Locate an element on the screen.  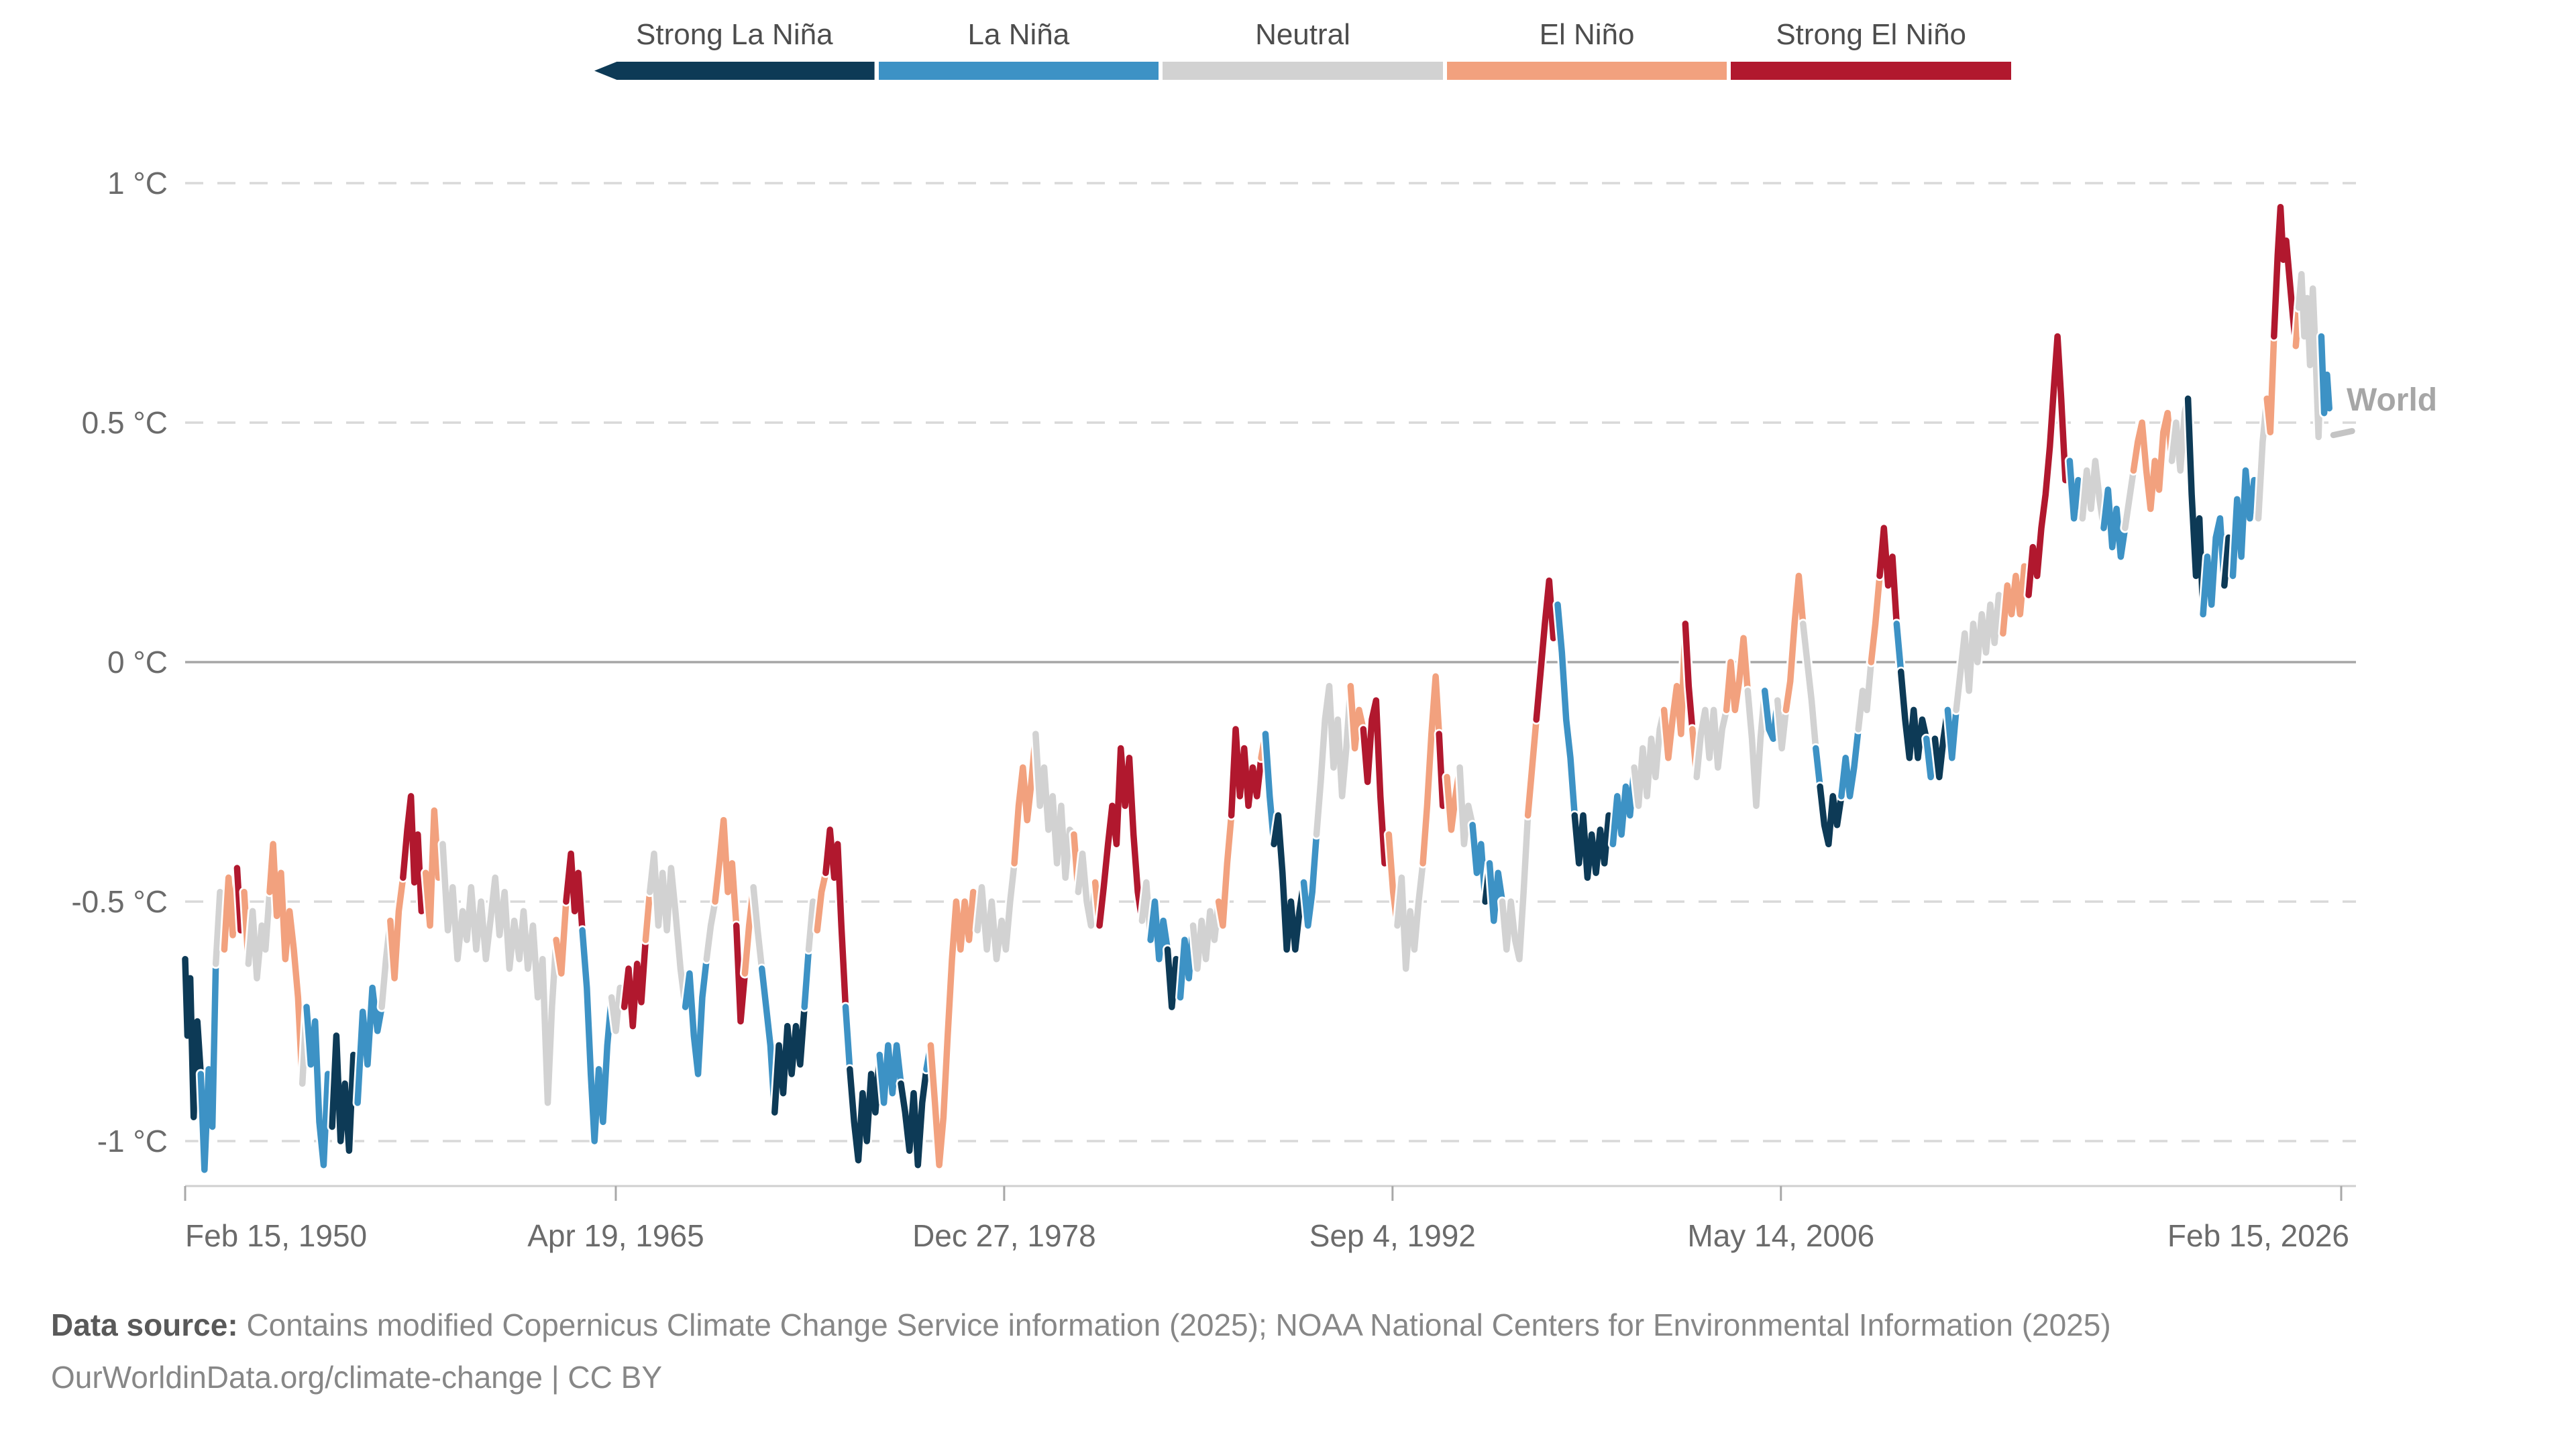
la-nina-swatch is located at coordinates (1018, 71).